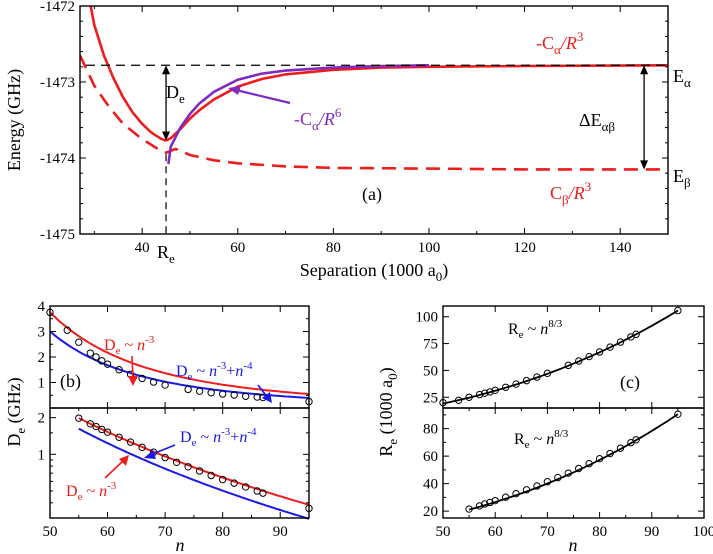  I want to click on b-bottom-x-tick-label: 50, so click(50, 532).